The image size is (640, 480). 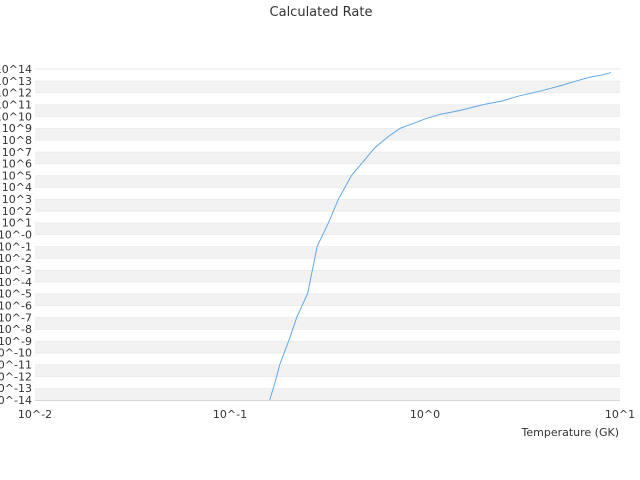 What do you see at coordinates (16, 282) in the screenshot?
I see `y-tick-label: 10^-4` at bounding box center [16, 282].